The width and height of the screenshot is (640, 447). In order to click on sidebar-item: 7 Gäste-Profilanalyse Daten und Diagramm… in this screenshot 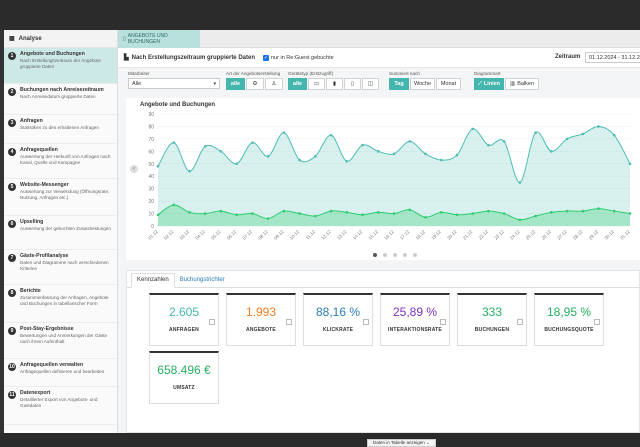, I will do `click(60, 267)`.